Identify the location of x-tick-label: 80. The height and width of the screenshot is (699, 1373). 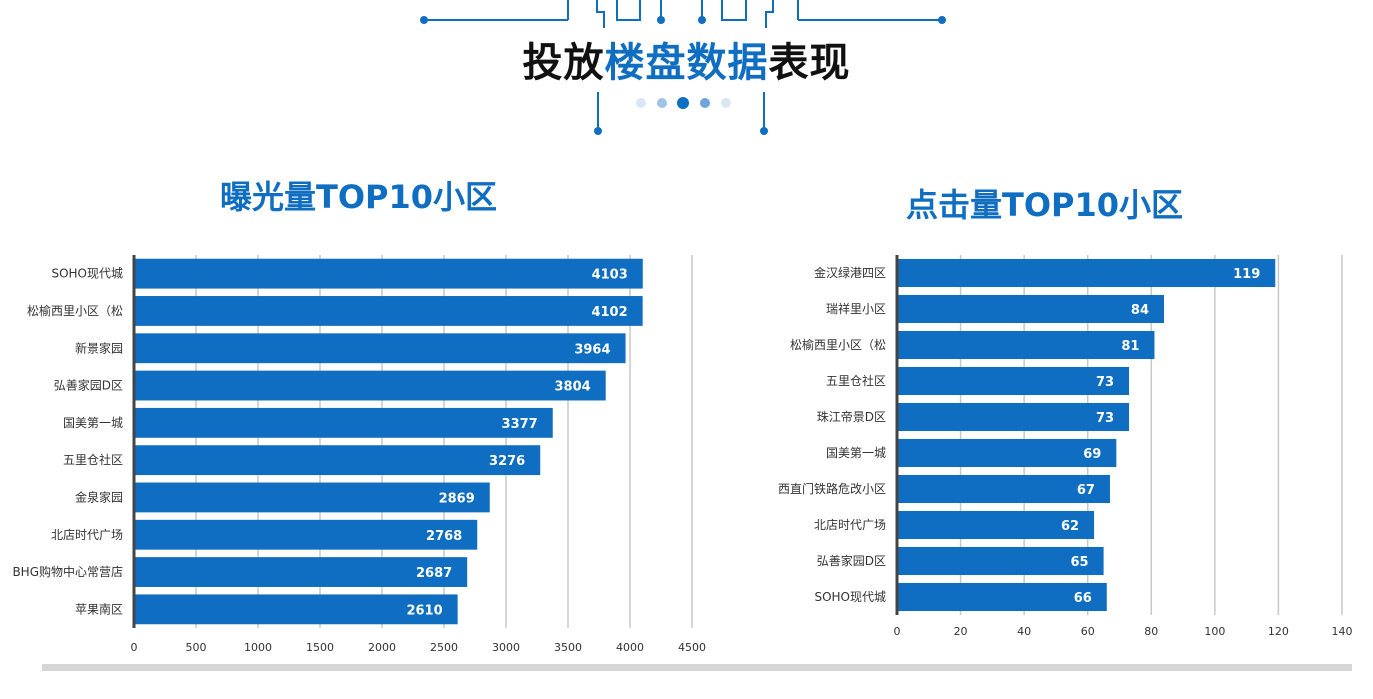
(1151, 631).